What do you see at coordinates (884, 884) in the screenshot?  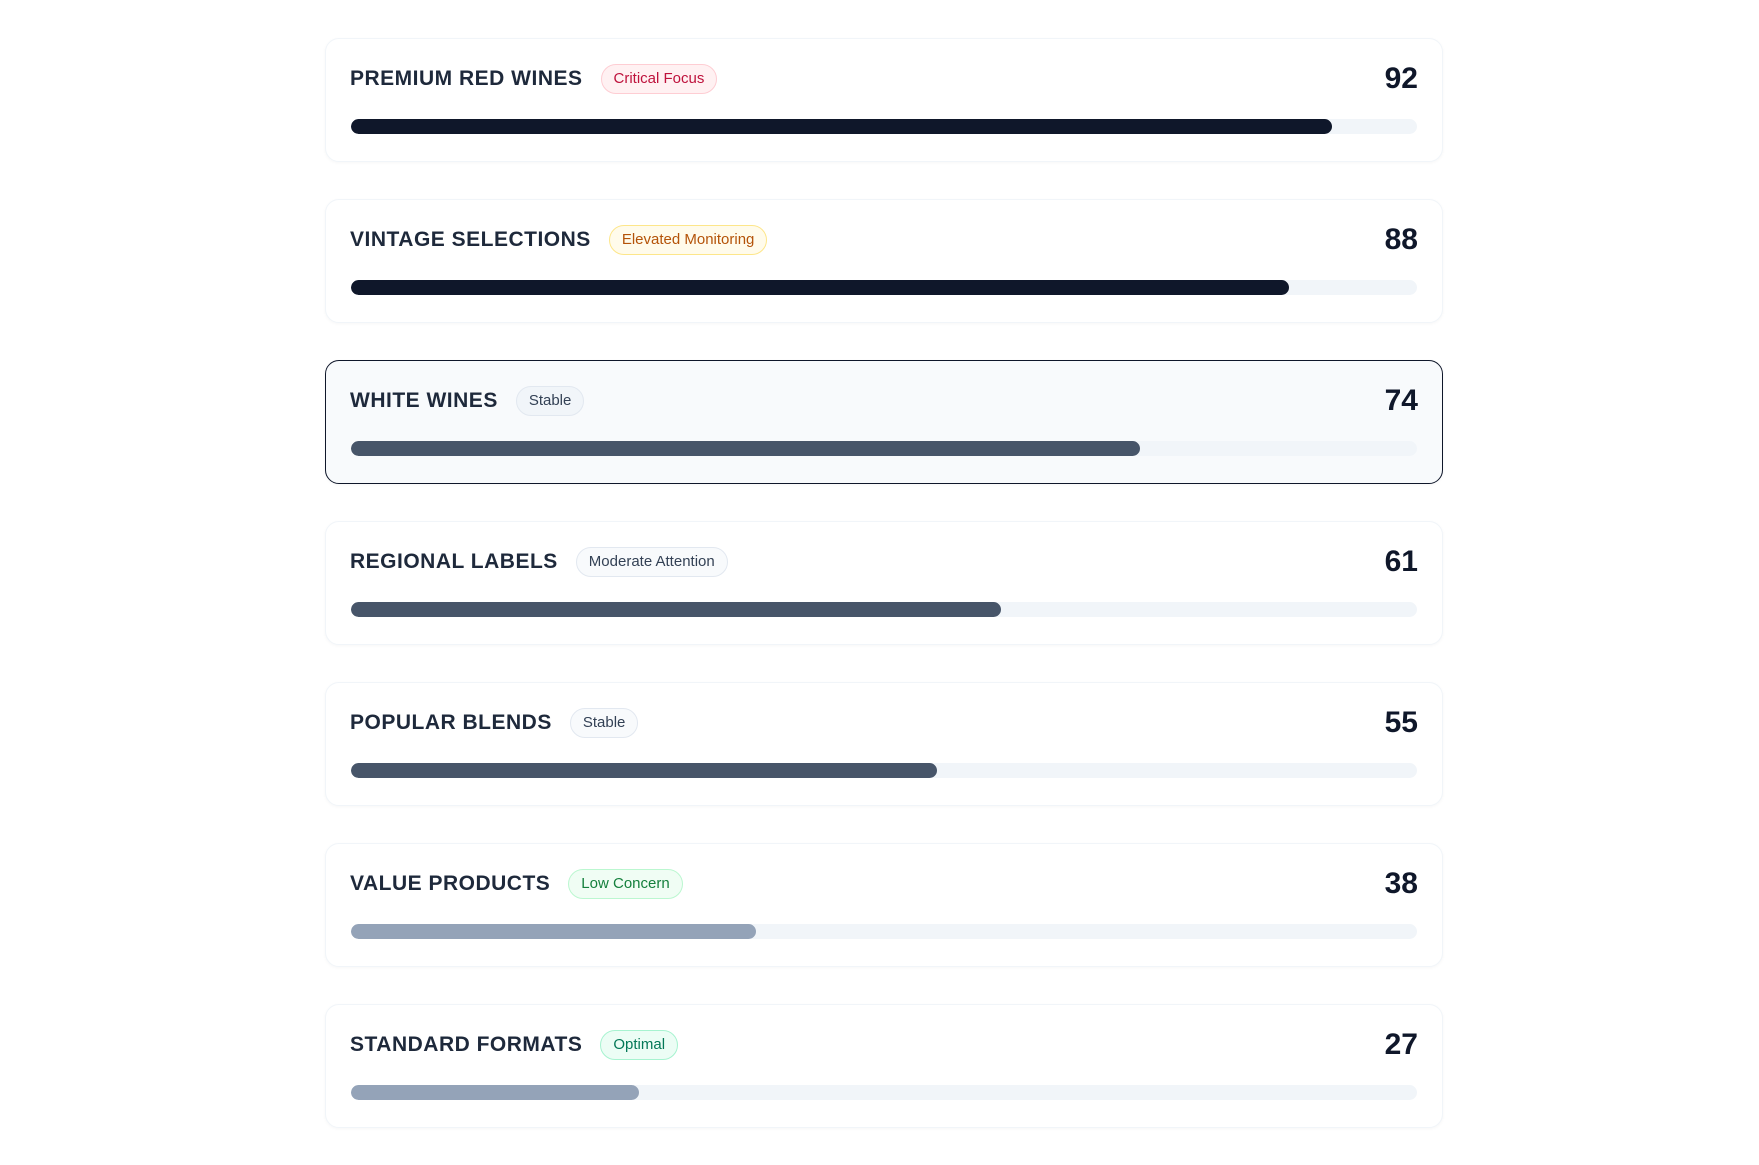 I see `card-header: VALUE PRODUCTS Low Concern 38` at bounding box center [884, 884].